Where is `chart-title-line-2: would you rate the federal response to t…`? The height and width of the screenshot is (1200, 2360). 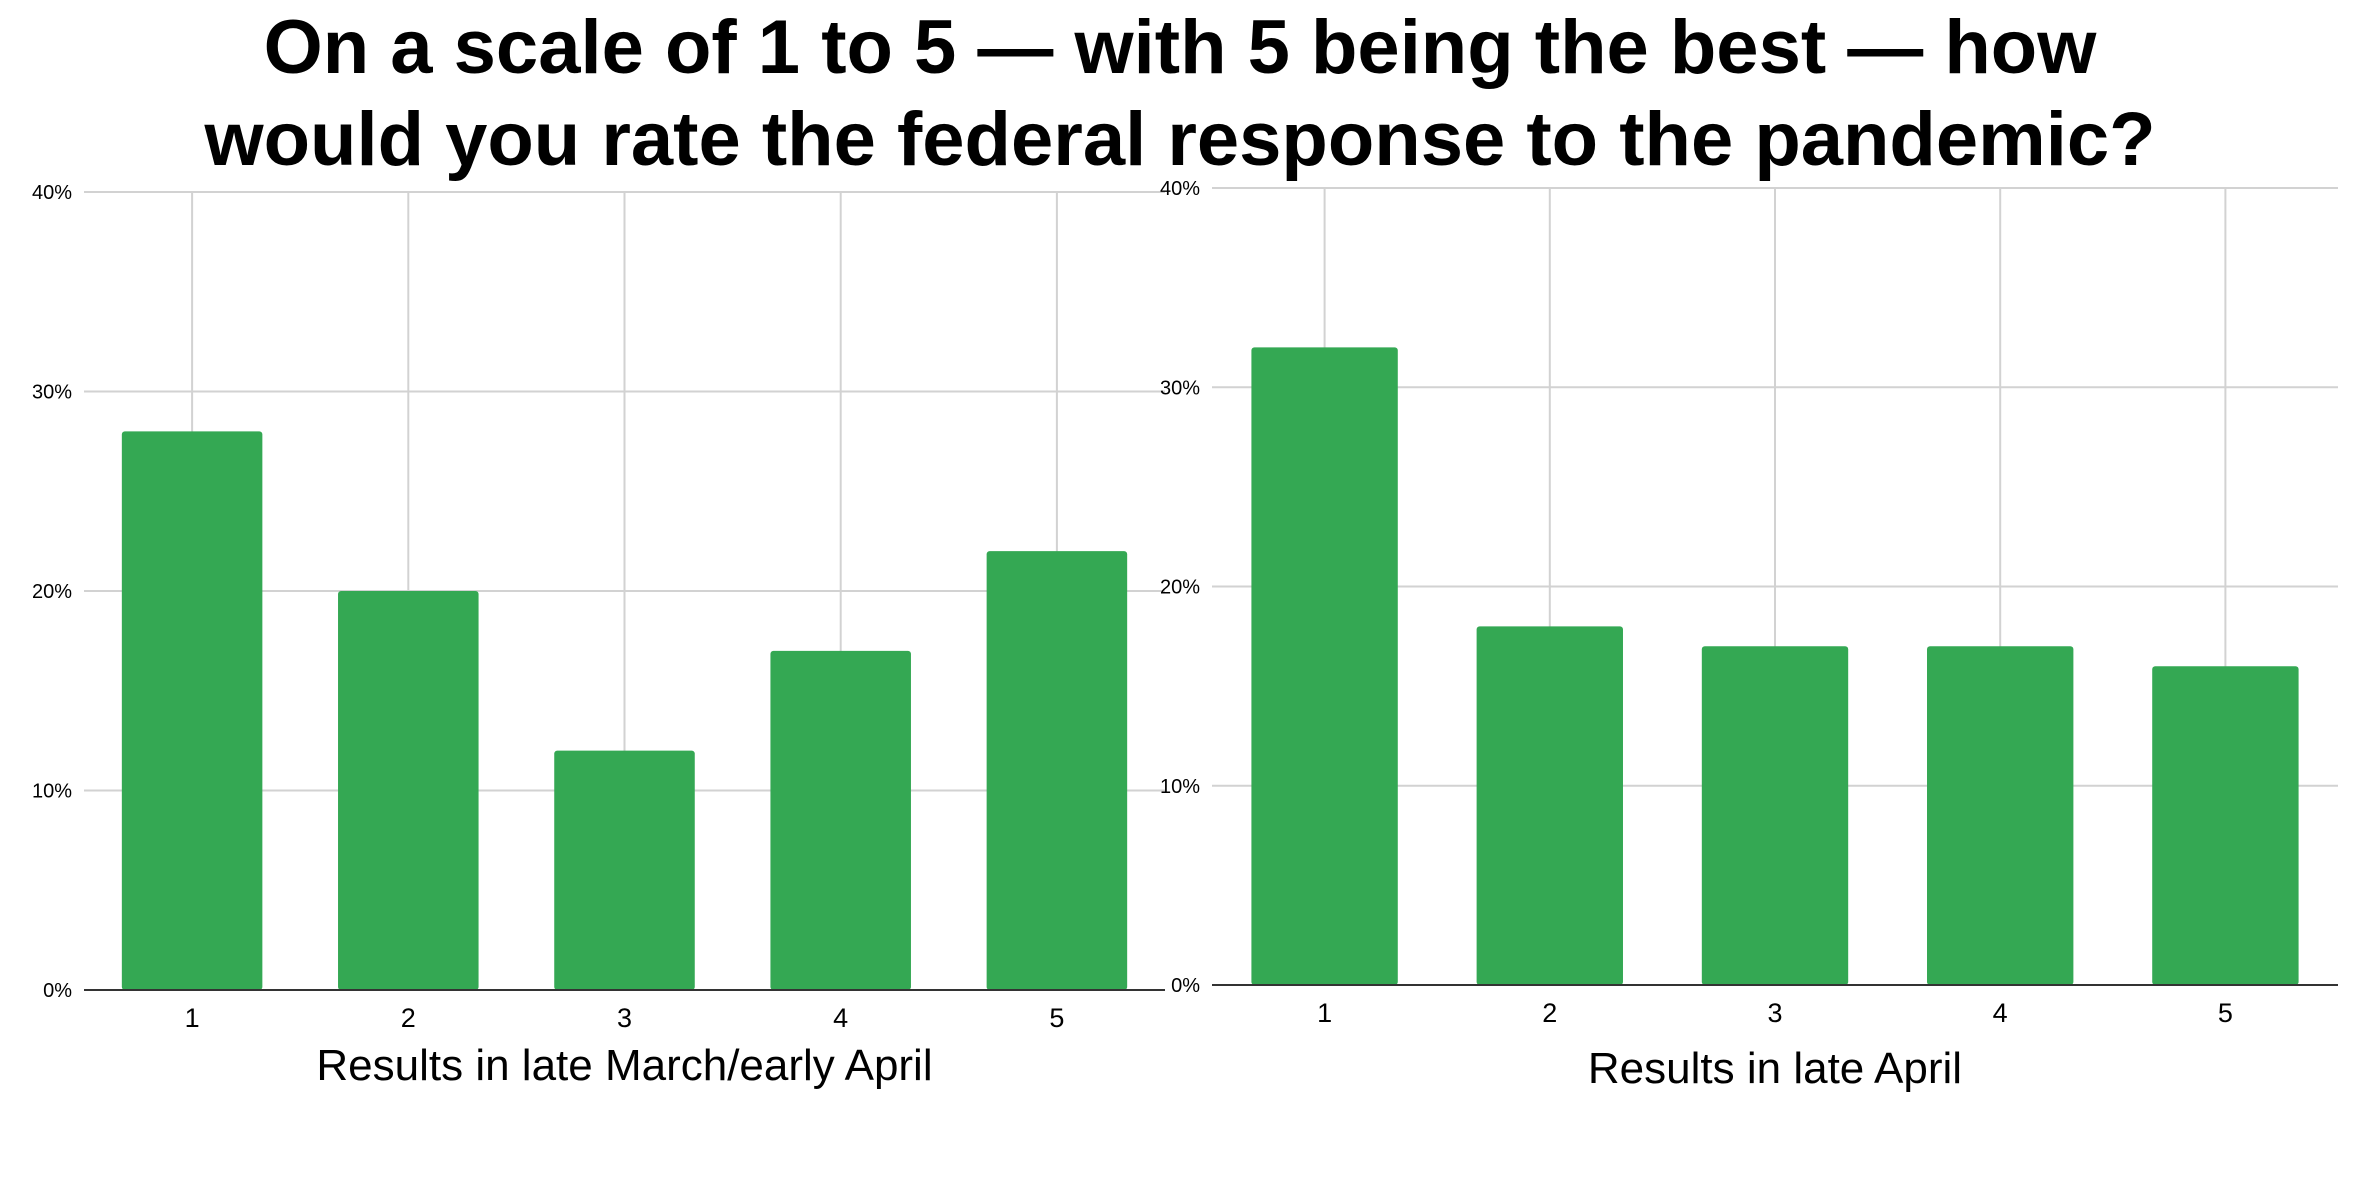 chart-title-line-2: would you rate the federal response to t… is located at coordinates (1180, 139).